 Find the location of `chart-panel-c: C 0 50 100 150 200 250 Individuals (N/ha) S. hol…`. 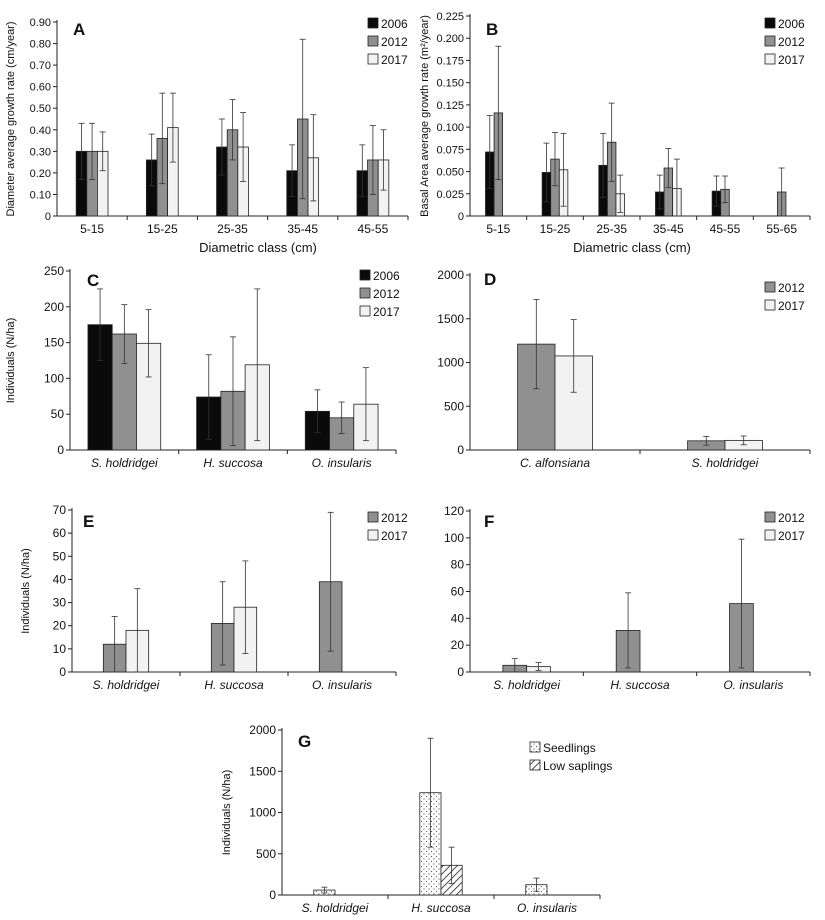

chart-panel-c: C 0 50 100 150 200 250 Individuals (N/ha) S. hol… is located at coordinates (202, 367).